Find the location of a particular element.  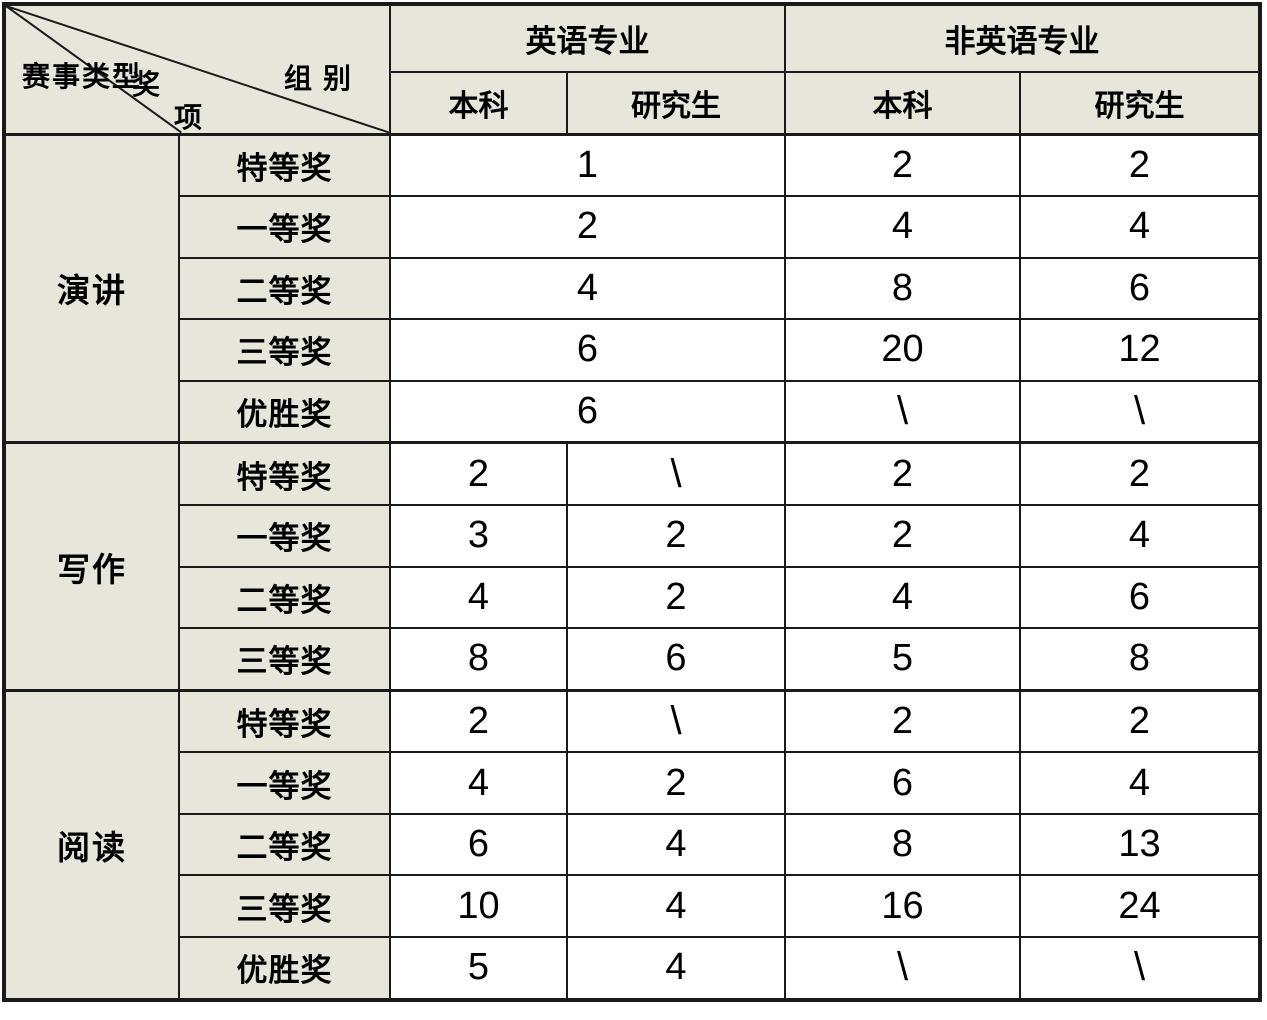

subheader-english-graduate: 研究生 is located at coordinates (676, 103).